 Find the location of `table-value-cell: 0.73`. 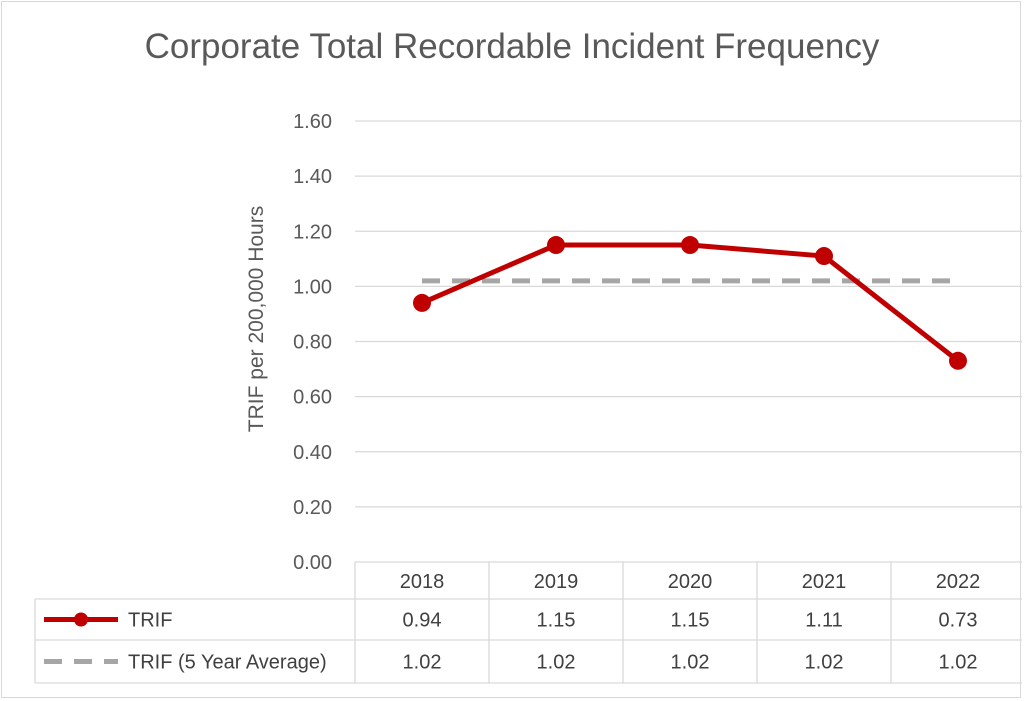

table-value-cell: 0.73 is located at coordinates (958, 621).